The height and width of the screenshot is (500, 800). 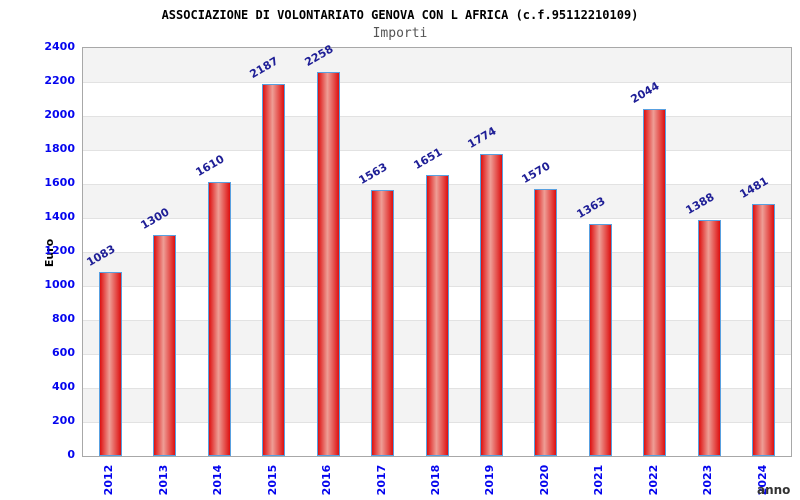 I want to click on y-tick-label: 2400, so click(x=59, y=46).